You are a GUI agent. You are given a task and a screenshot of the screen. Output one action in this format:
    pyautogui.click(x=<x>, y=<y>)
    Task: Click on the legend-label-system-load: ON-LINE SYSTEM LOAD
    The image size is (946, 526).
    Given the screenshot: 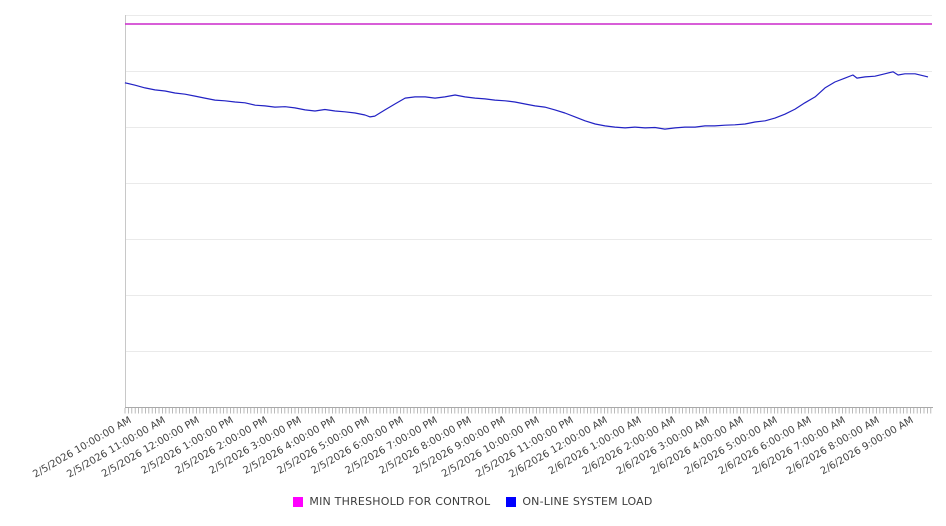 What is the action you would take?
    pyautogui.click(x=587, y=501)
    